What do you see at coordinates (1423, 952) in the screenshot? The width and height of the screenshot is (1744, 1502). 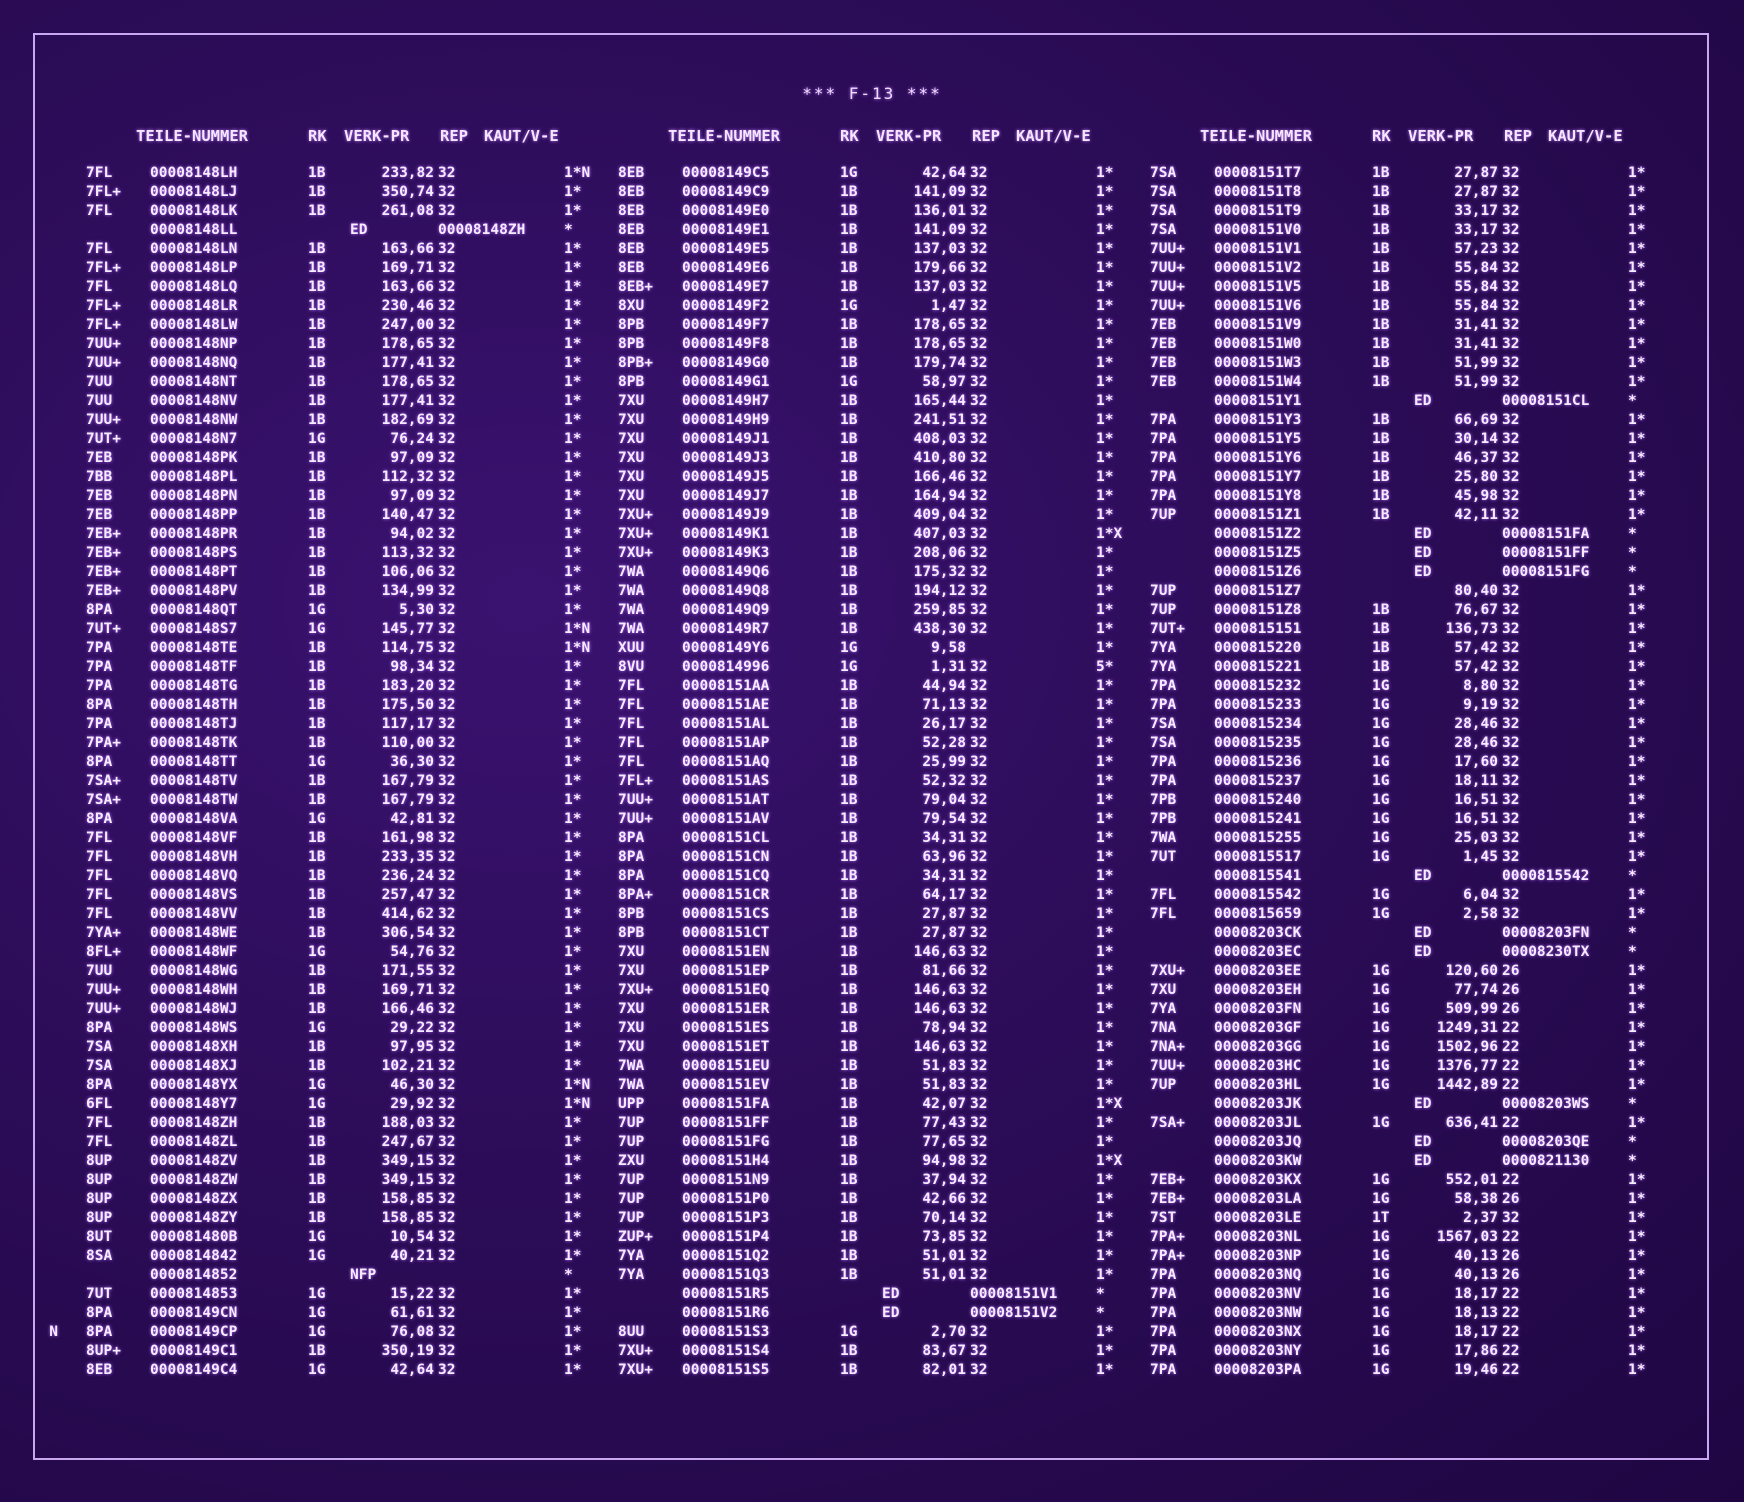 I see `status-code: ED` at bounding box center [1423, 952].